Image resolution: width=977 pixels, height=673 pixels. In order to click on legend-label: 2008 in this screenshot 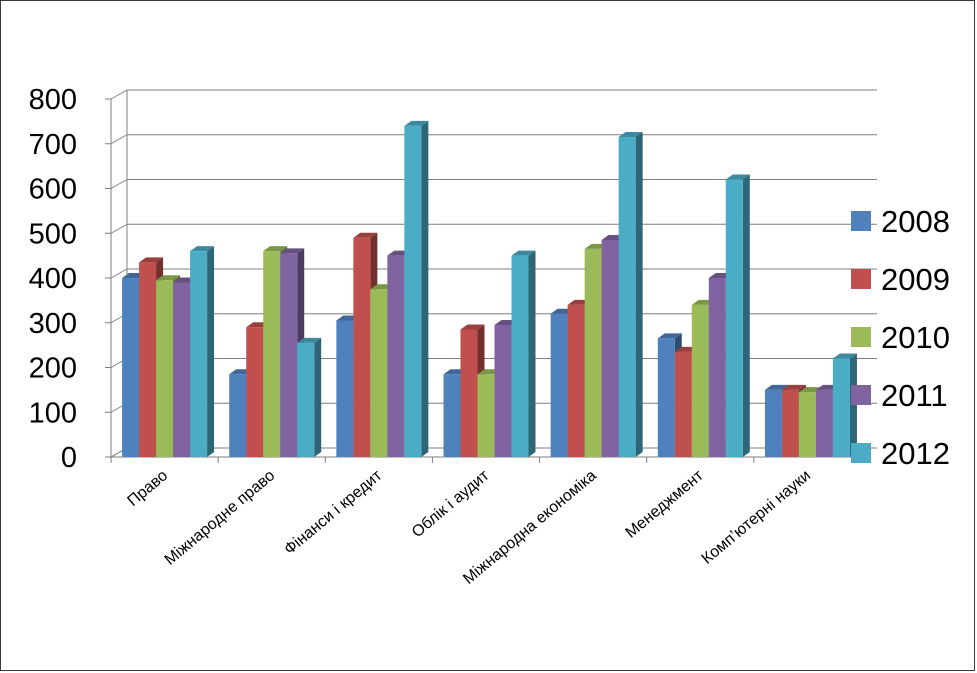, I will do `click(915, 221)`.